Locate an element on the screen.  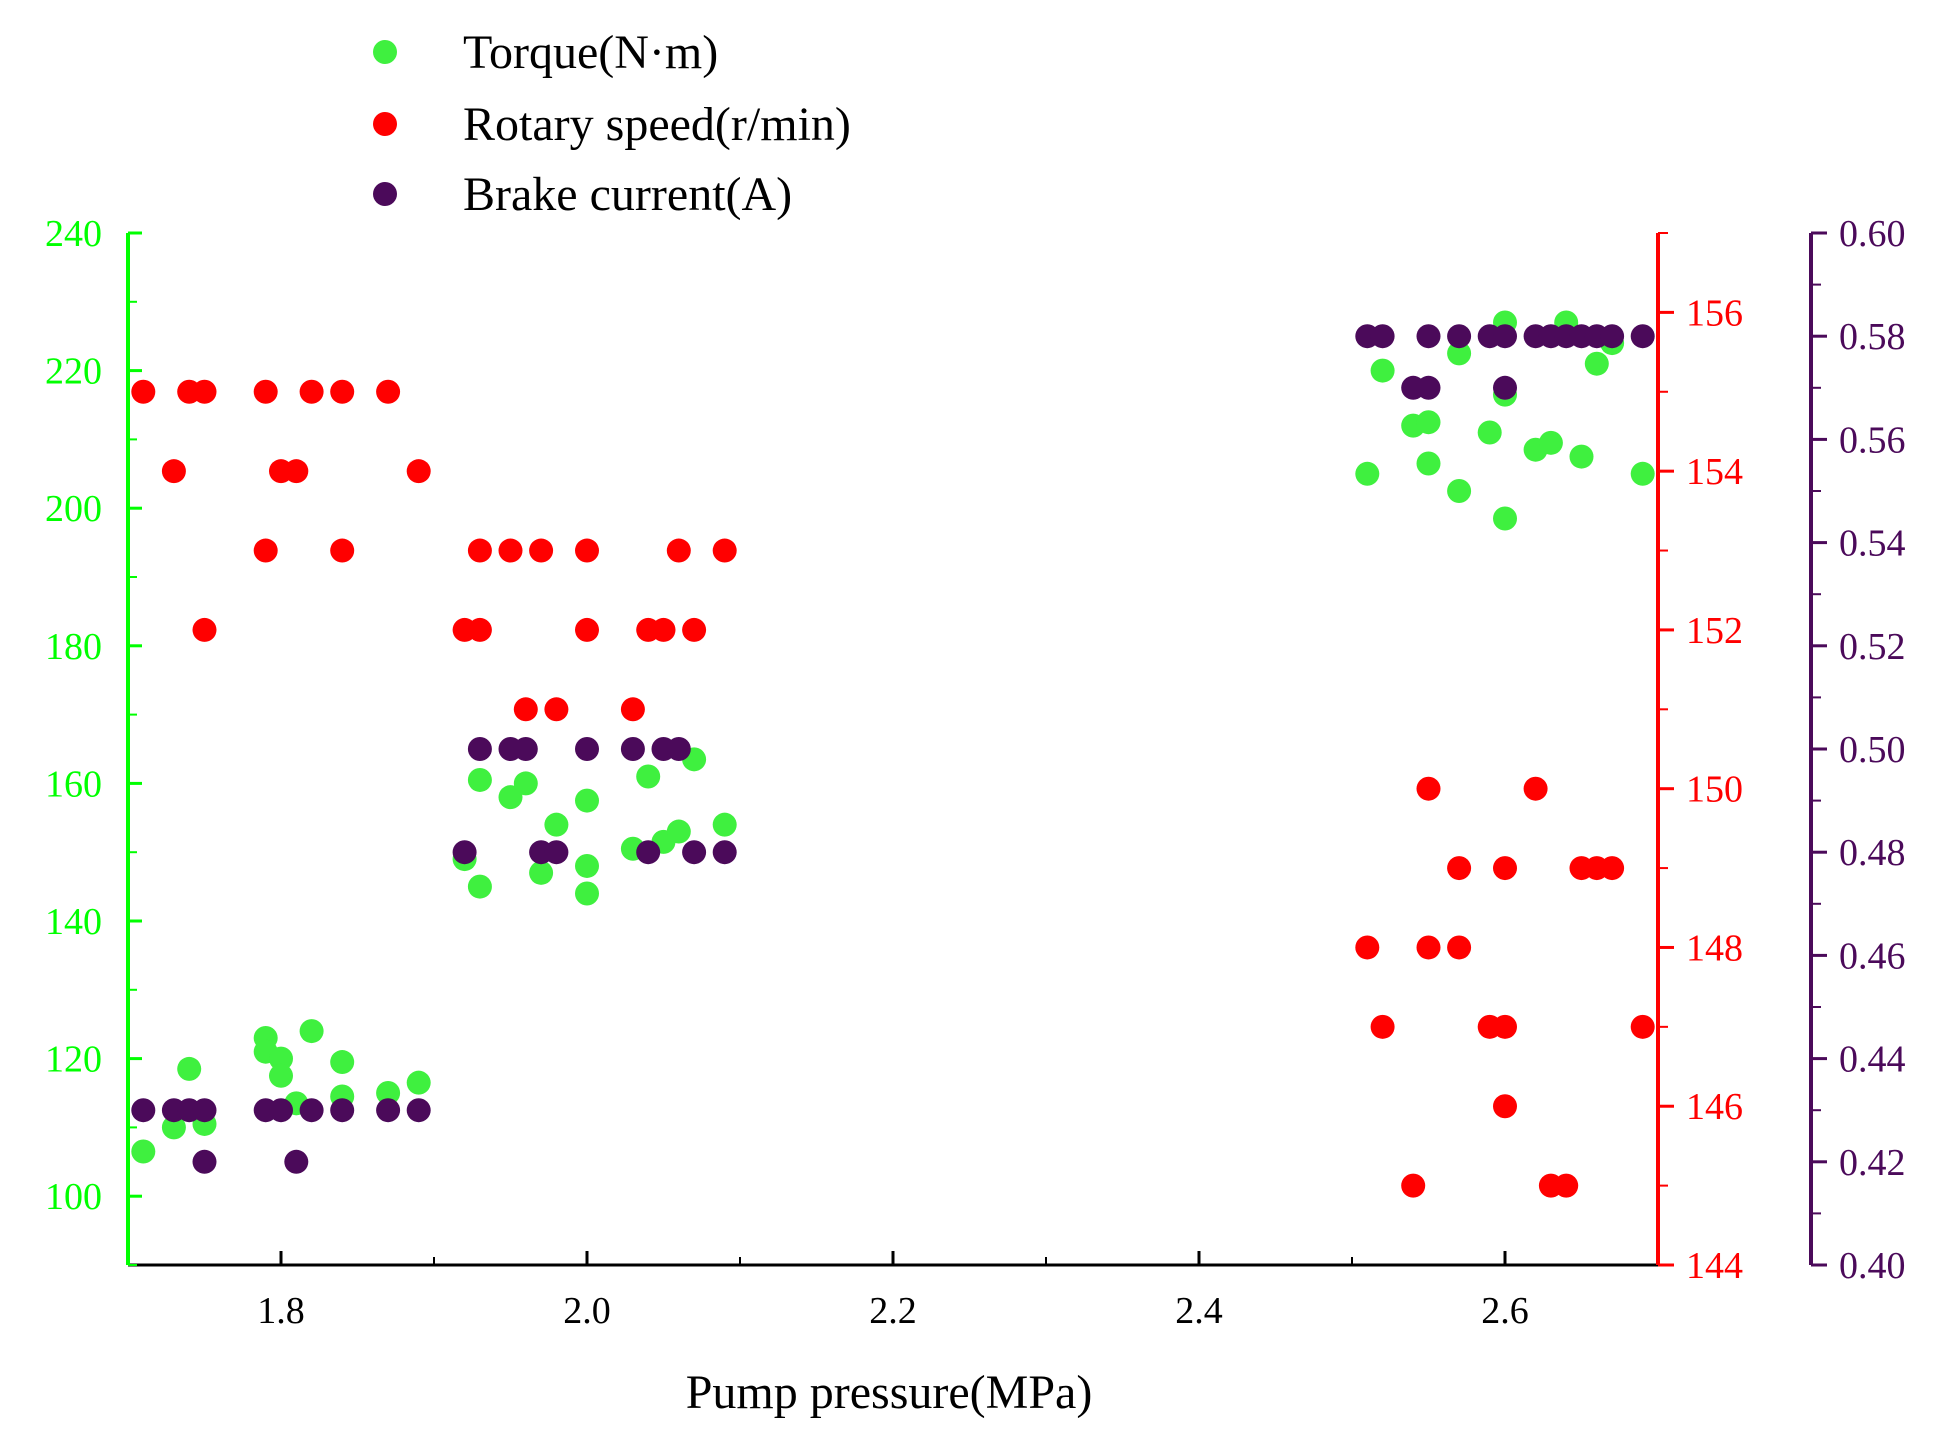
torque-tick-label: 140 is located at coordinates (73, 922).